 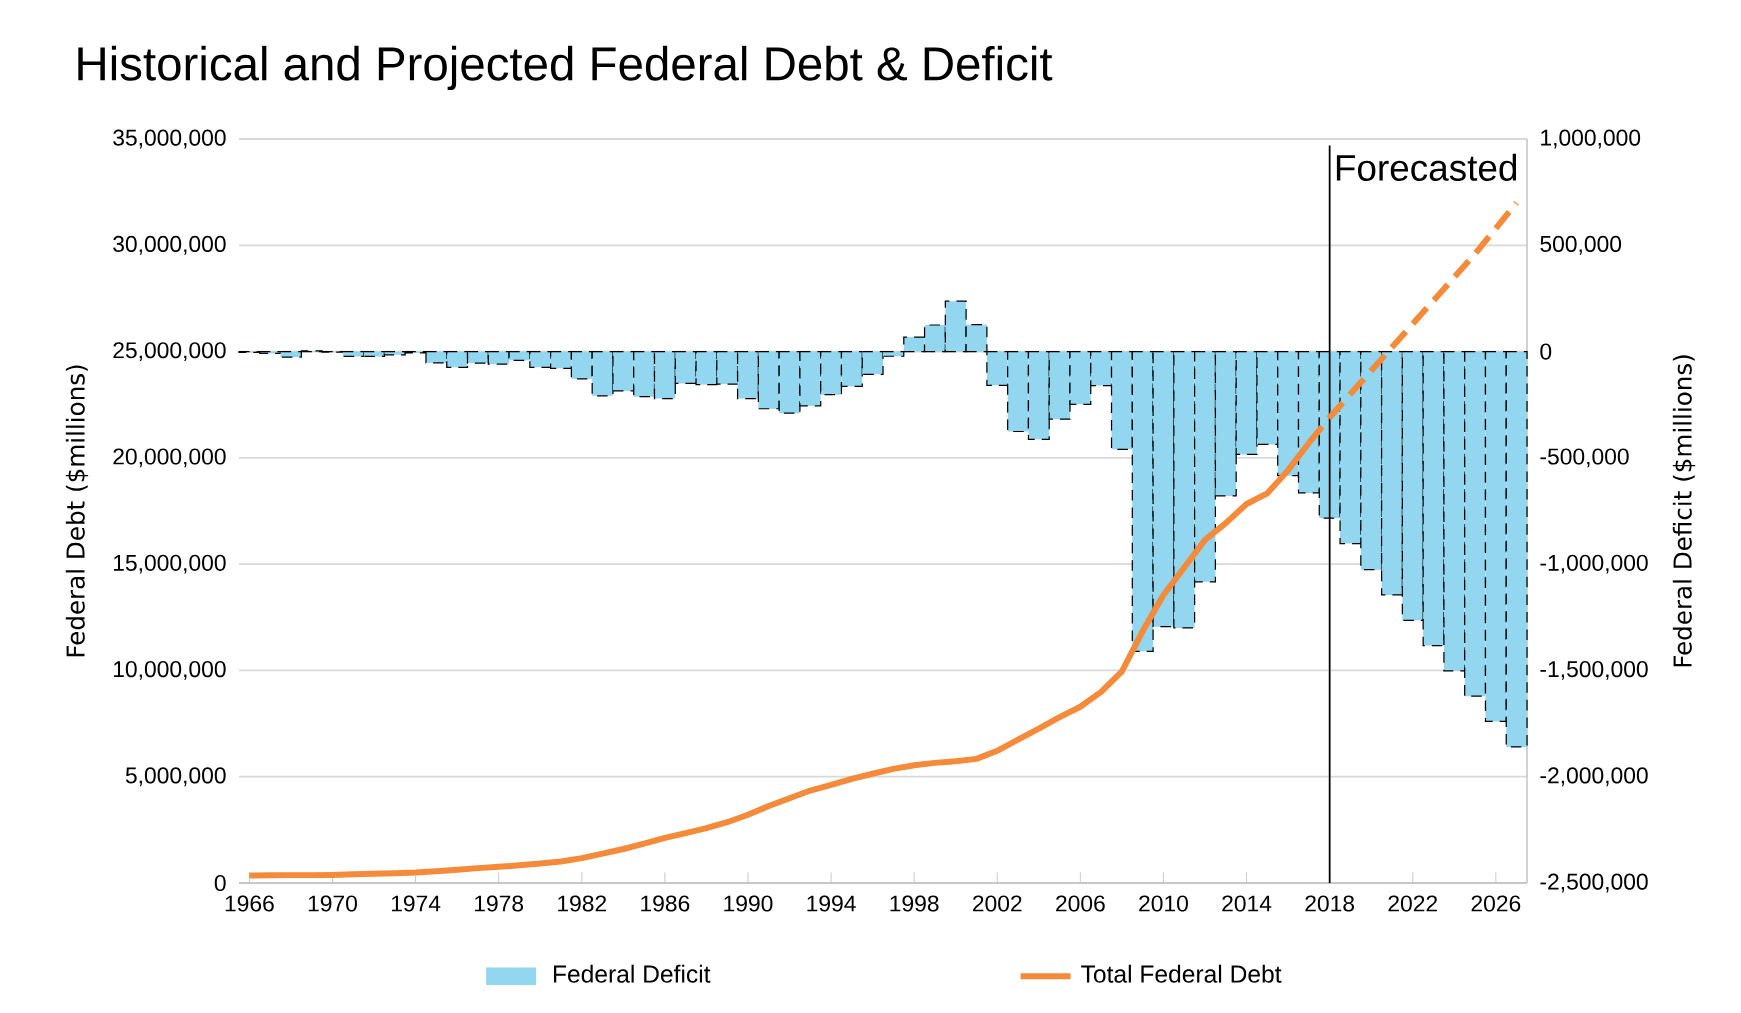 What do you see at coordinates (1594, 883) in the screenshot?
I see `y2-tick-label: -2,500,000` at bounding box center [1594, 883].